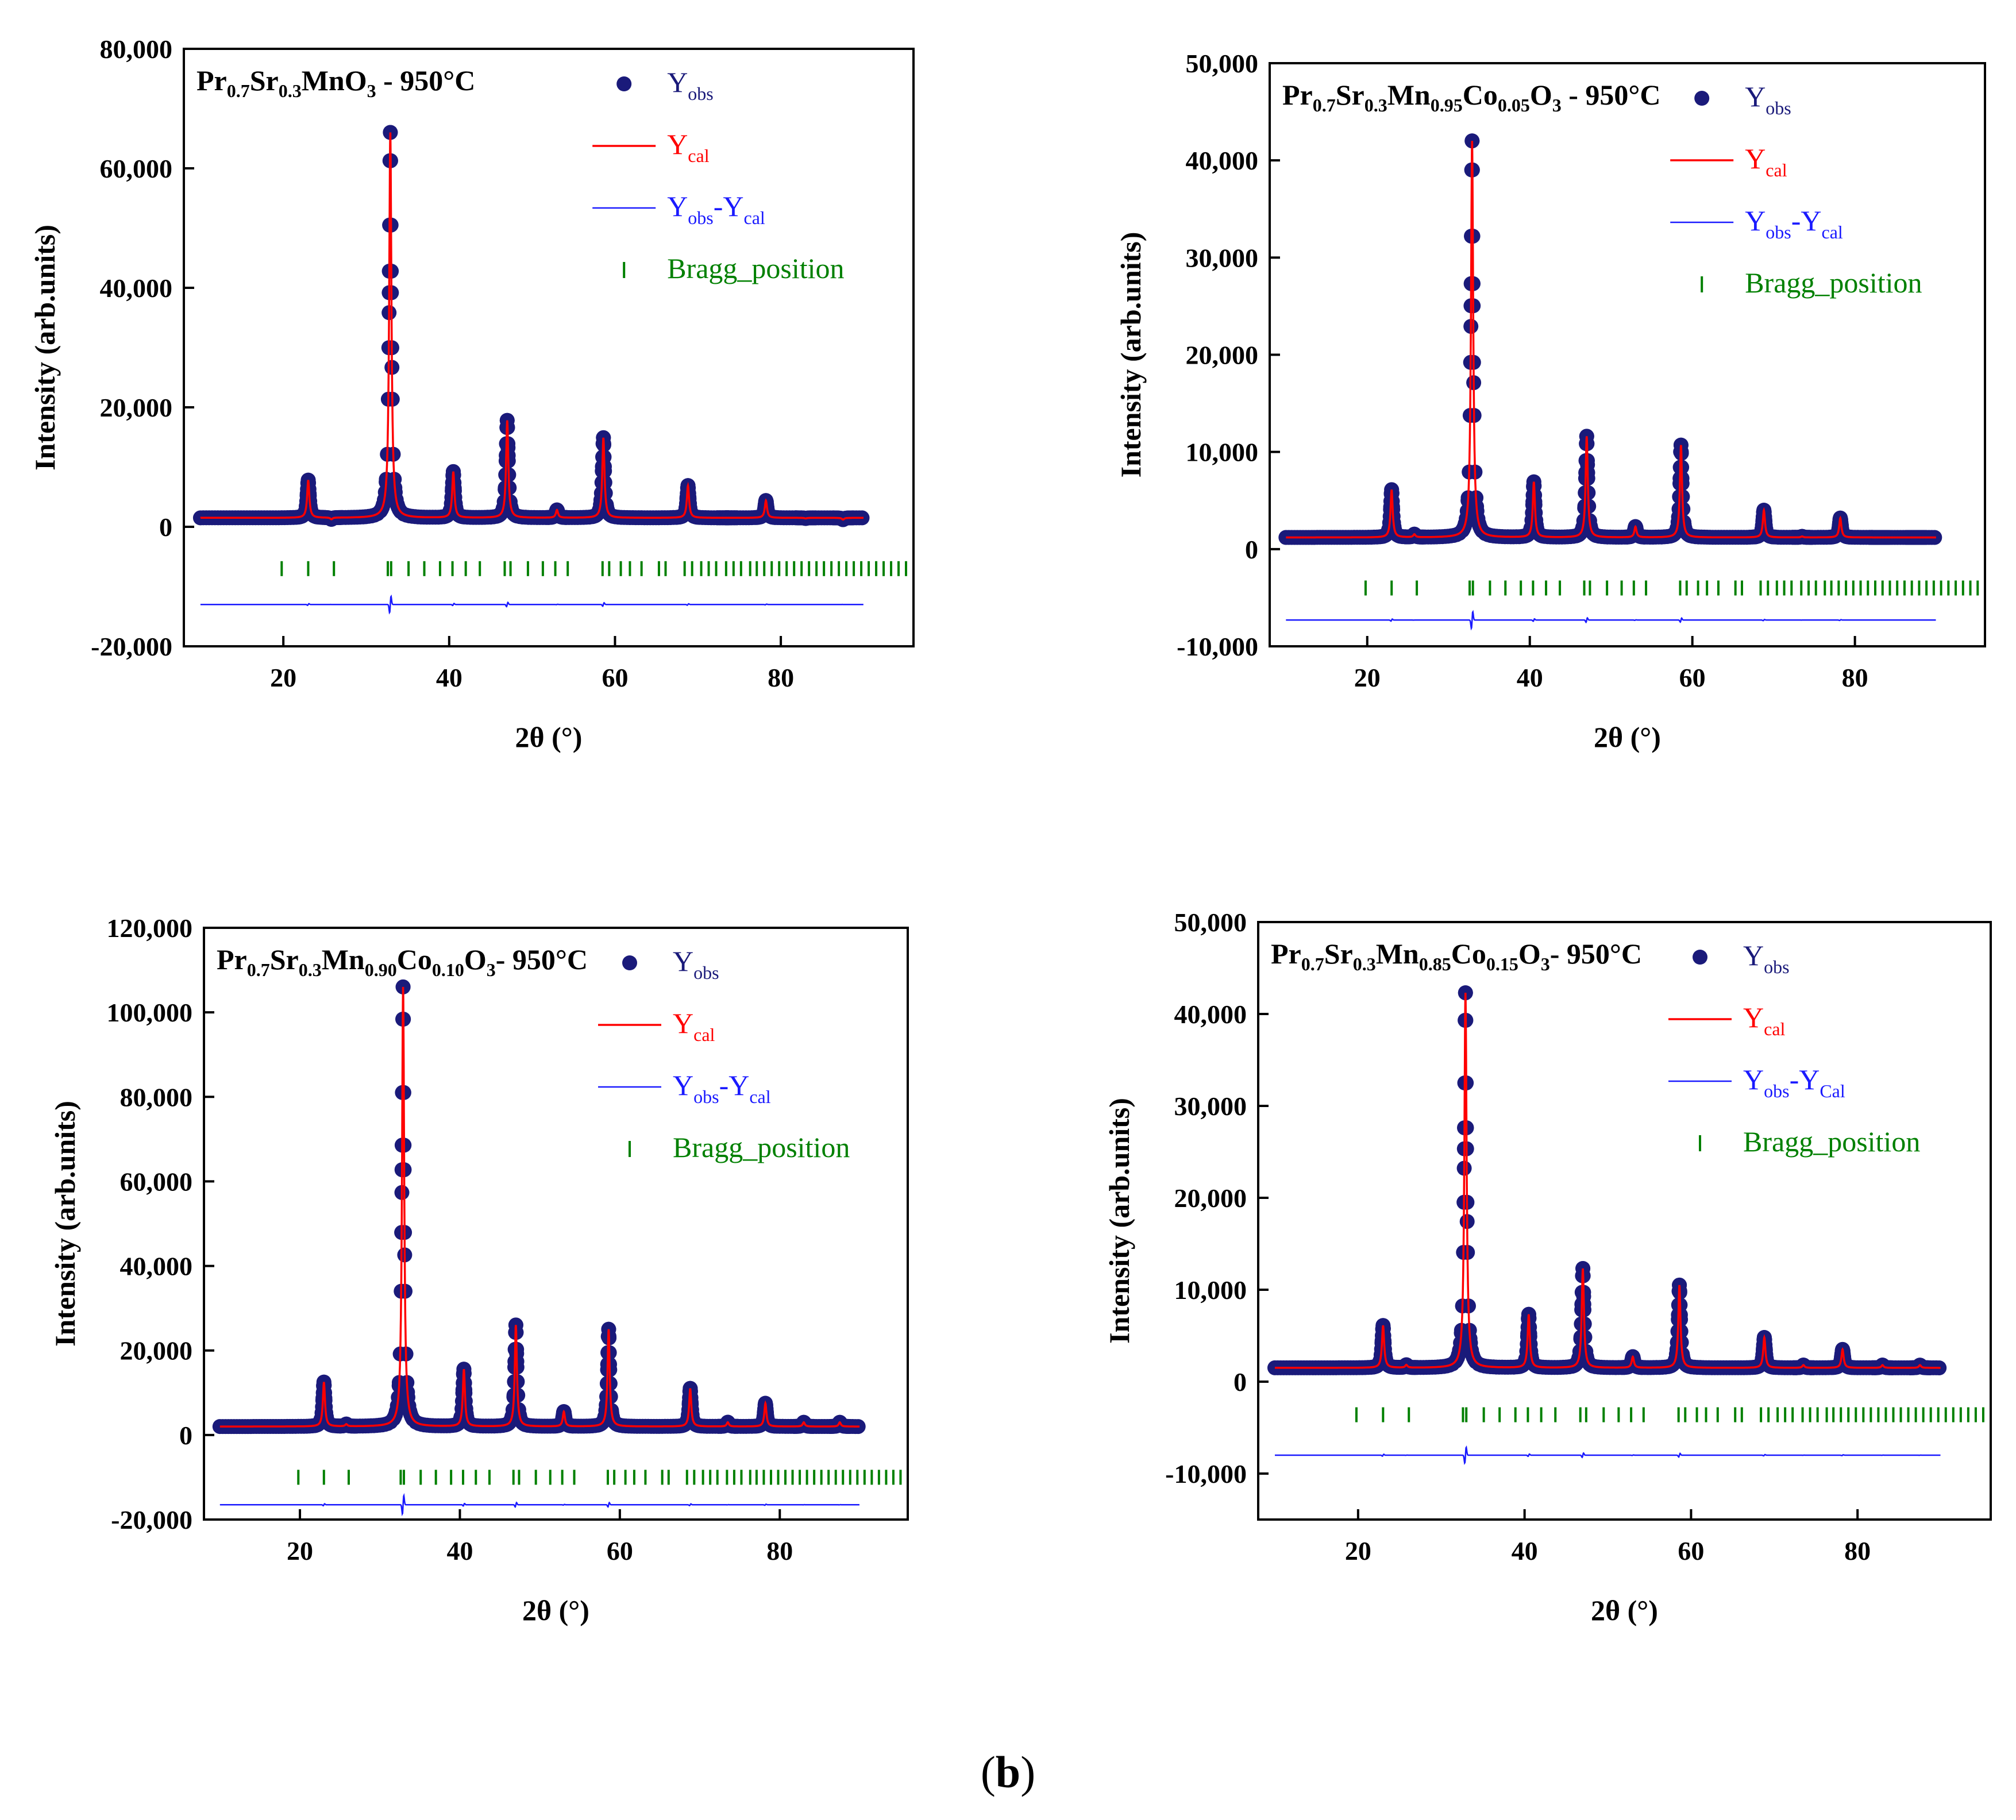 Image resolution: width=2016 pixels, height=1820 pixels. Describe the element at coordinates (335, 83) in the screenshot. I see `chart-title: Pr0.7Sr0.3MnO3 - 950°C` at that location.